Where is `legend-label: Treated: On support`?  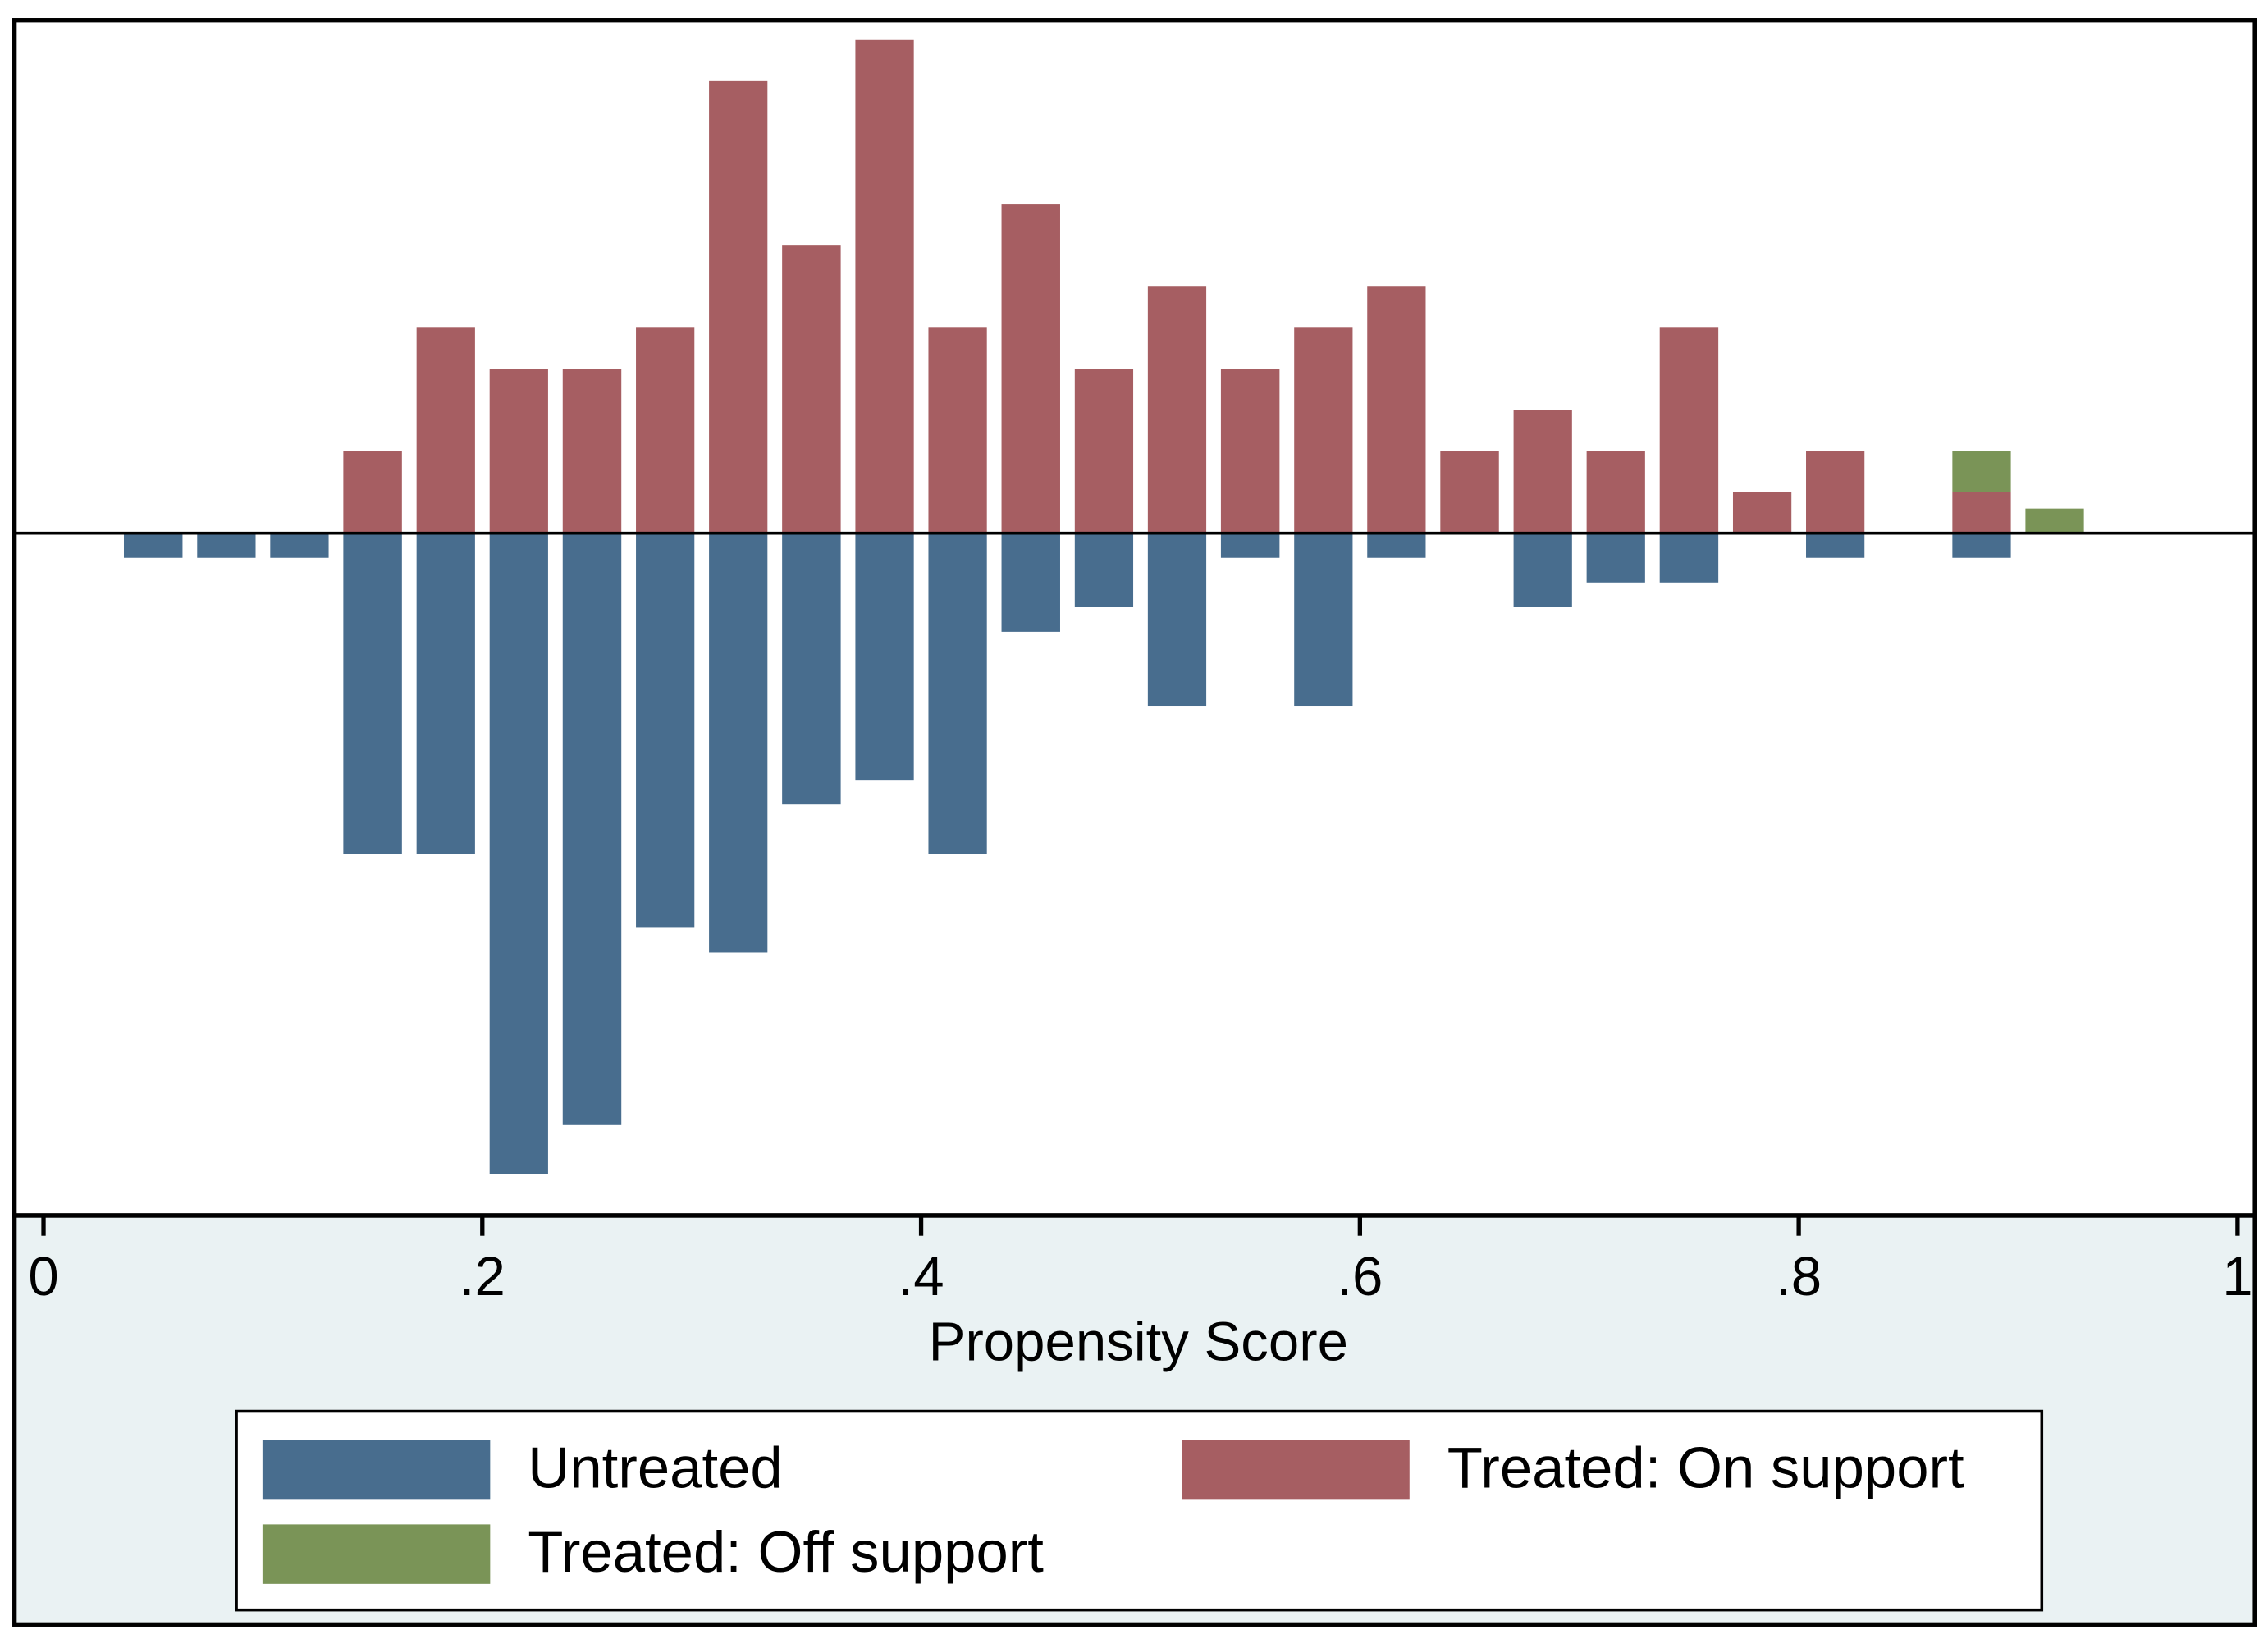
legend-label: Treated: On support is located at coordinates (1705, 1467).